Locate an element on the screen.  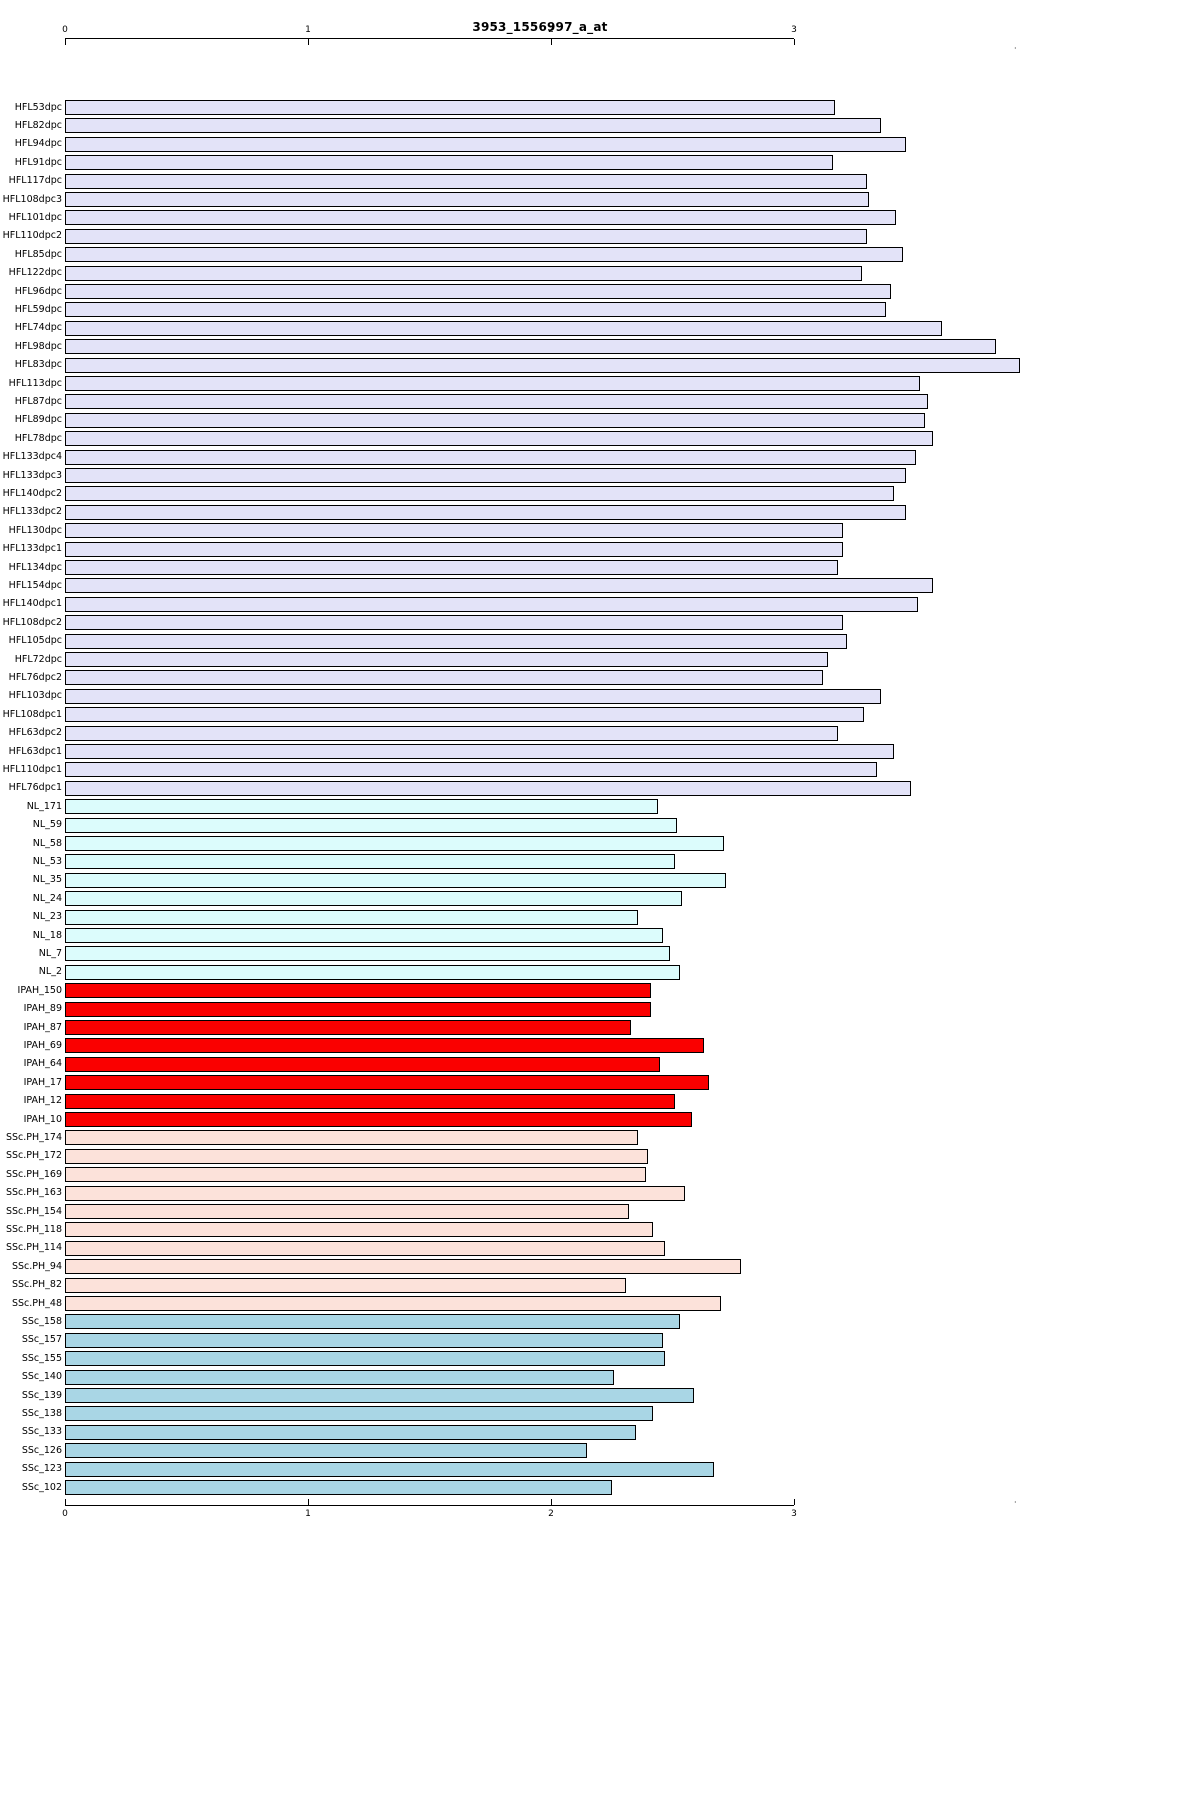
bar-row: SSc_133 is located at coordinates (600, 1432).